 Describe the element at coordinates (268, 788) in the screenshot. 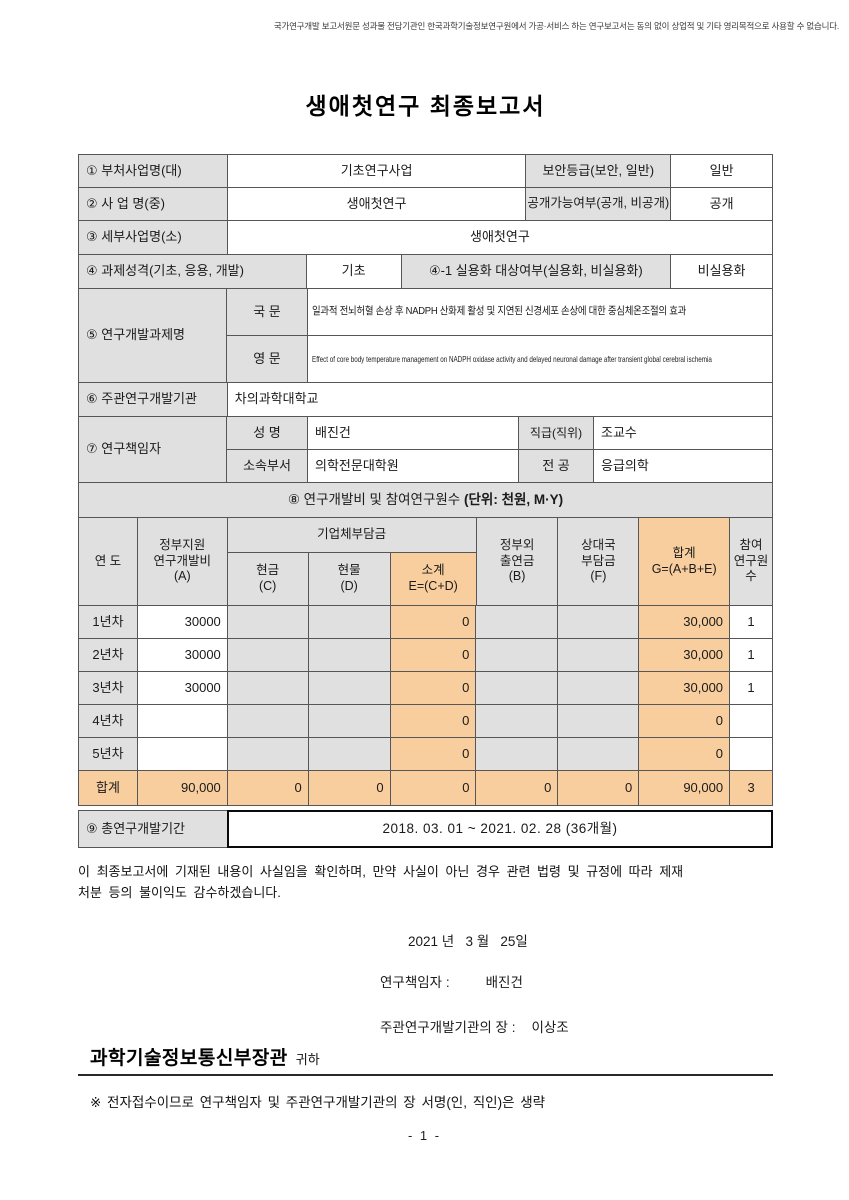

I see `total-cash: 0` at that location.